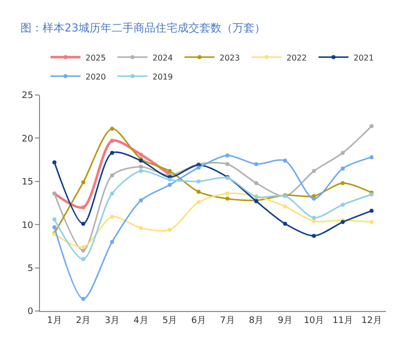  What do you see at coordinates (28, 96) in the screenshot?
I see `y-tick-label: 25` at bounding box center [28, 96].